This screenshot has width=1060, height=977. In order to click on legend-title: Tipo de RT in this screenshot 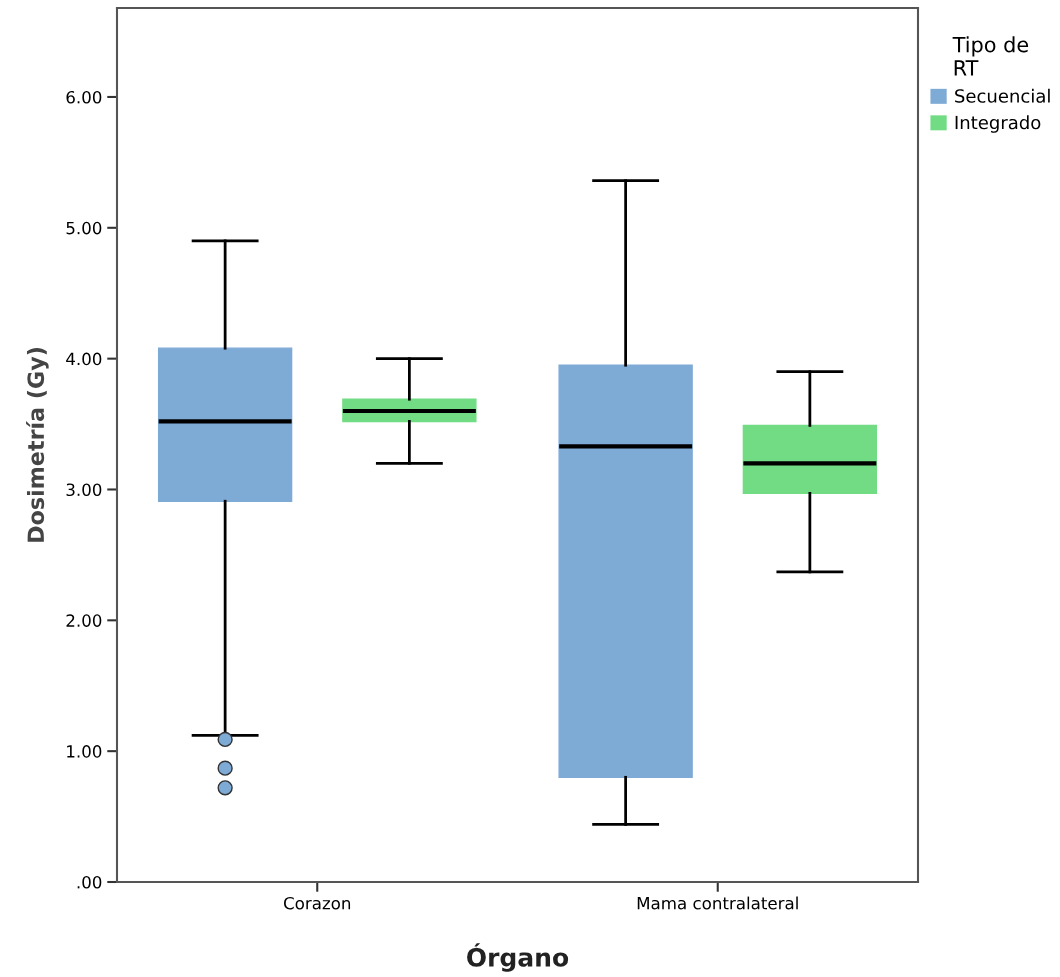, I will do `click(990, 56)`.